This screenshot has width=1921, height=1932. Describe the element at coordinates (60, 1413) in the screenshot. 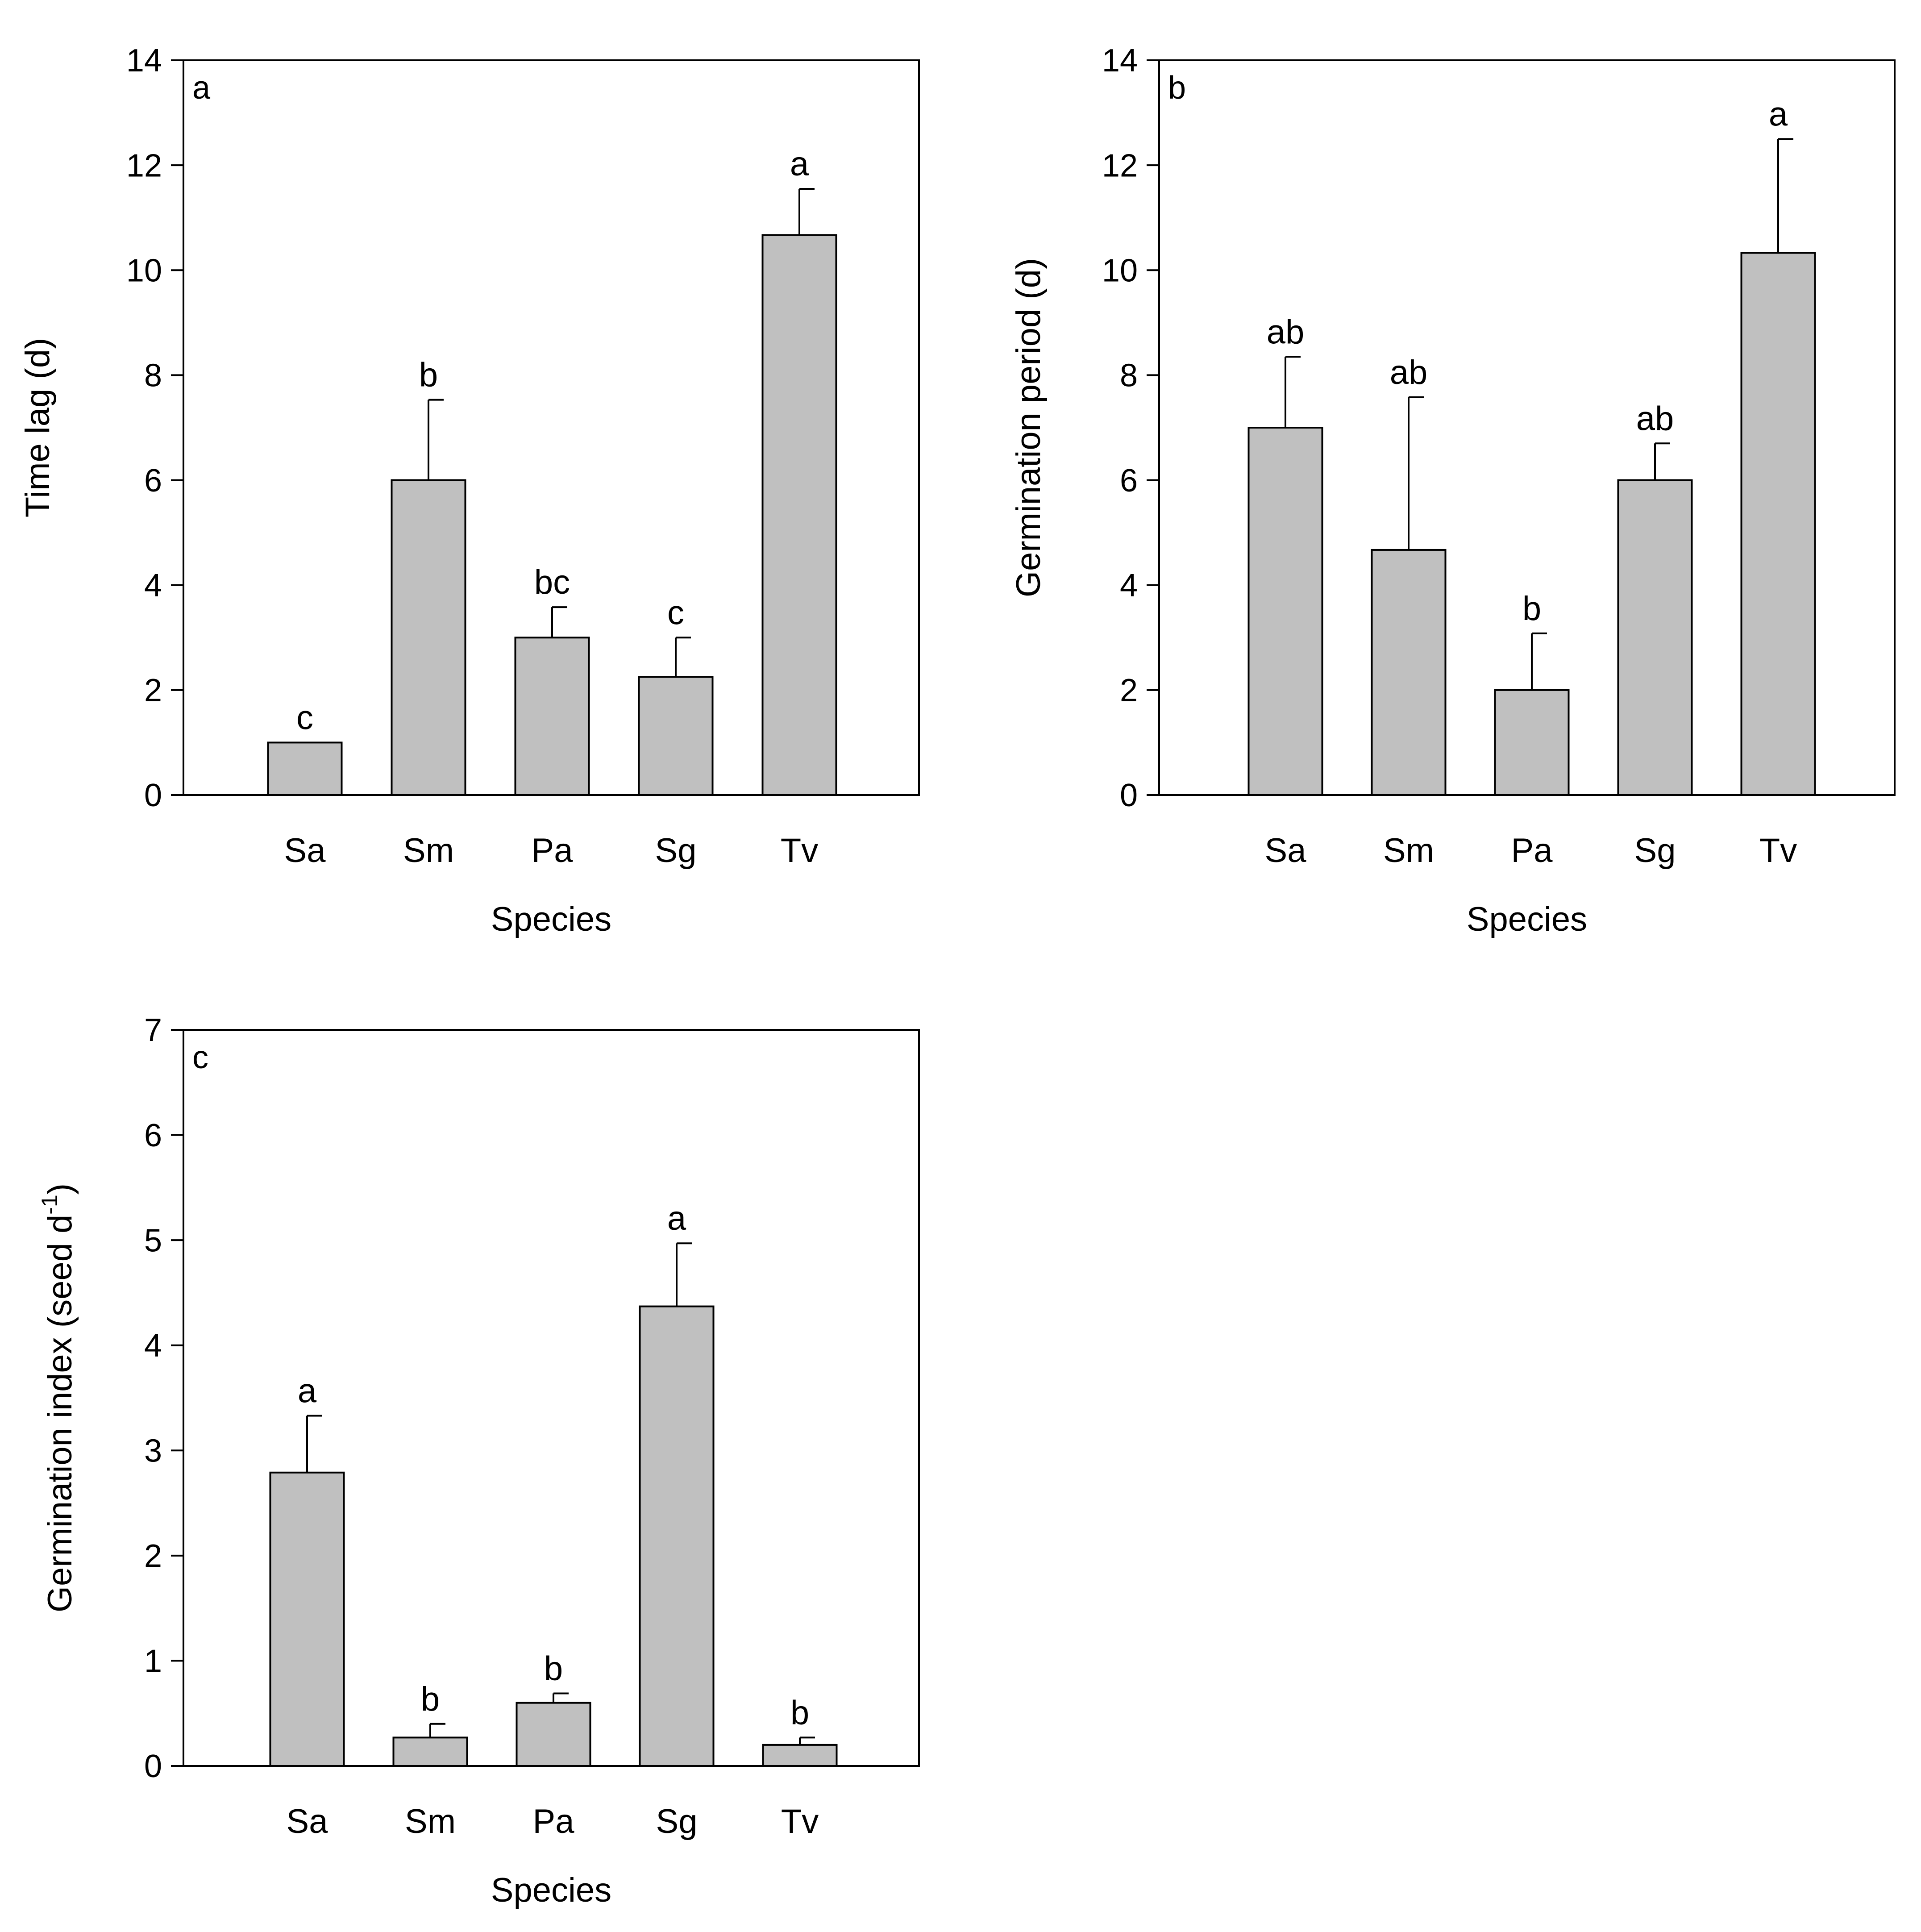

I see `y-axis-title-text: Germination index (seed d` at that location.